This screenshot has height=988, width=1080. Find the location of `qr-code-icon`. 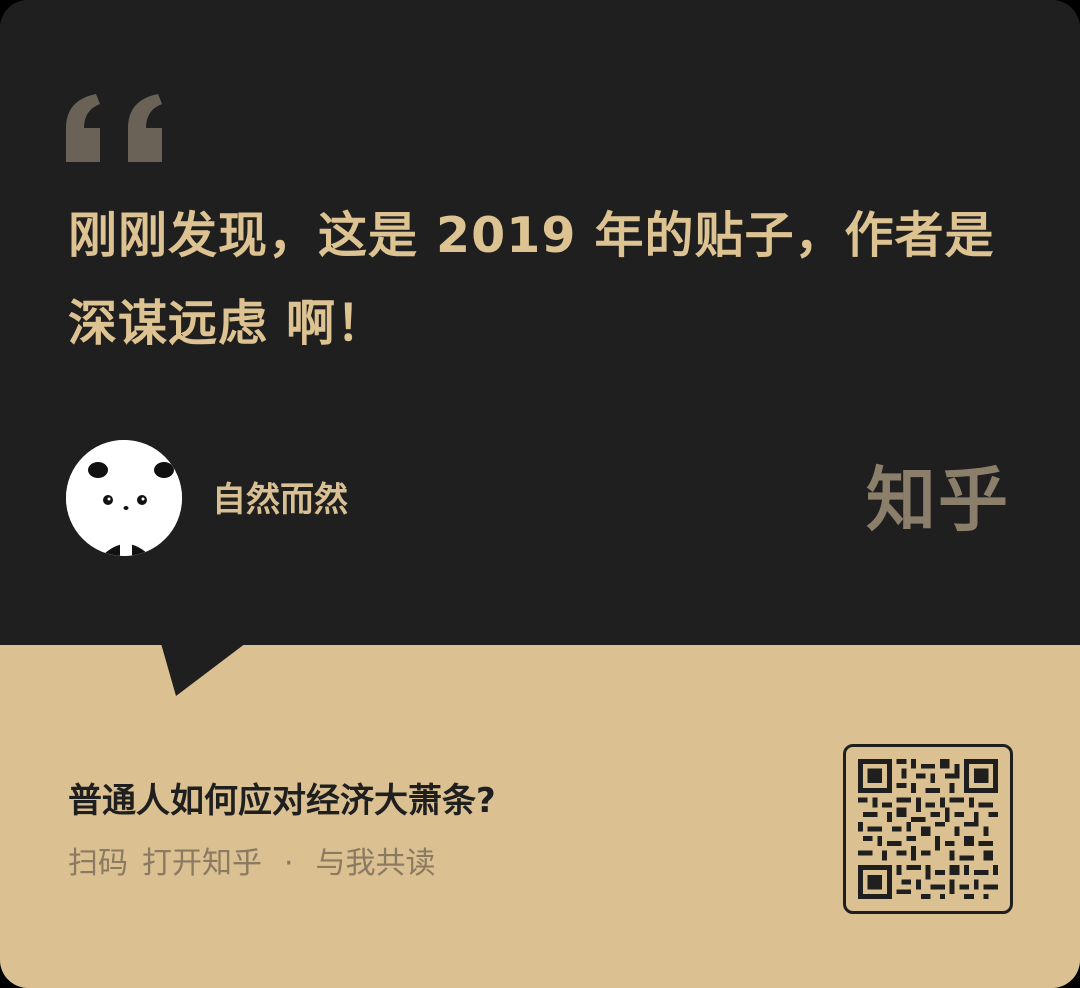

qr-code-icon is located at coordinates (928, 829).